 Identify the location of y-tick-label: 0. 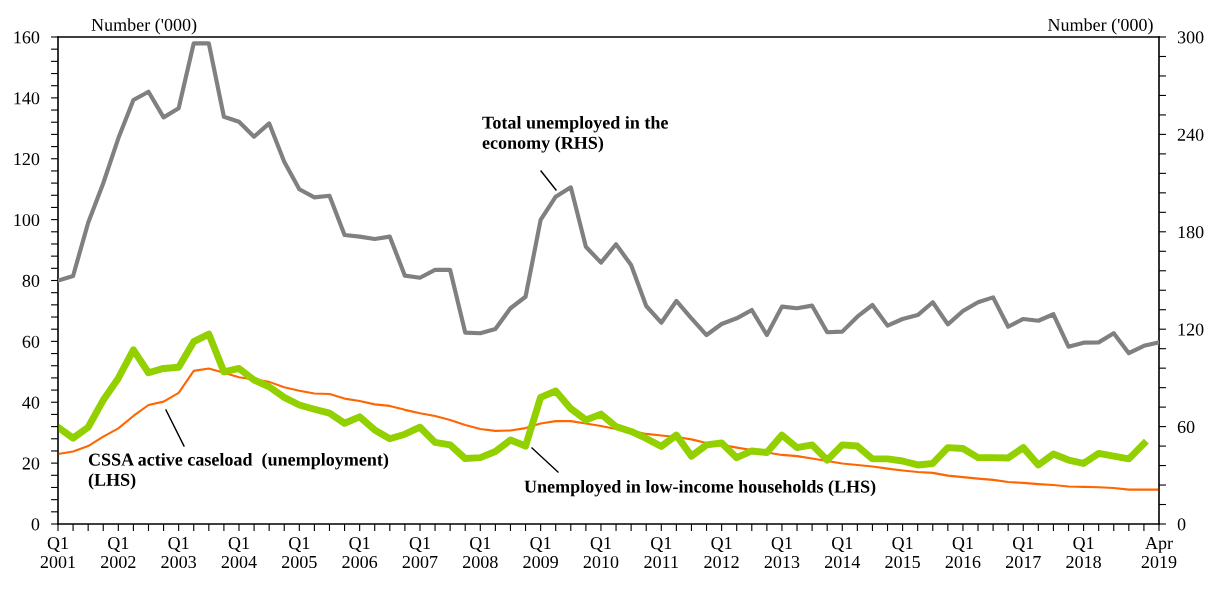
(35, 524).